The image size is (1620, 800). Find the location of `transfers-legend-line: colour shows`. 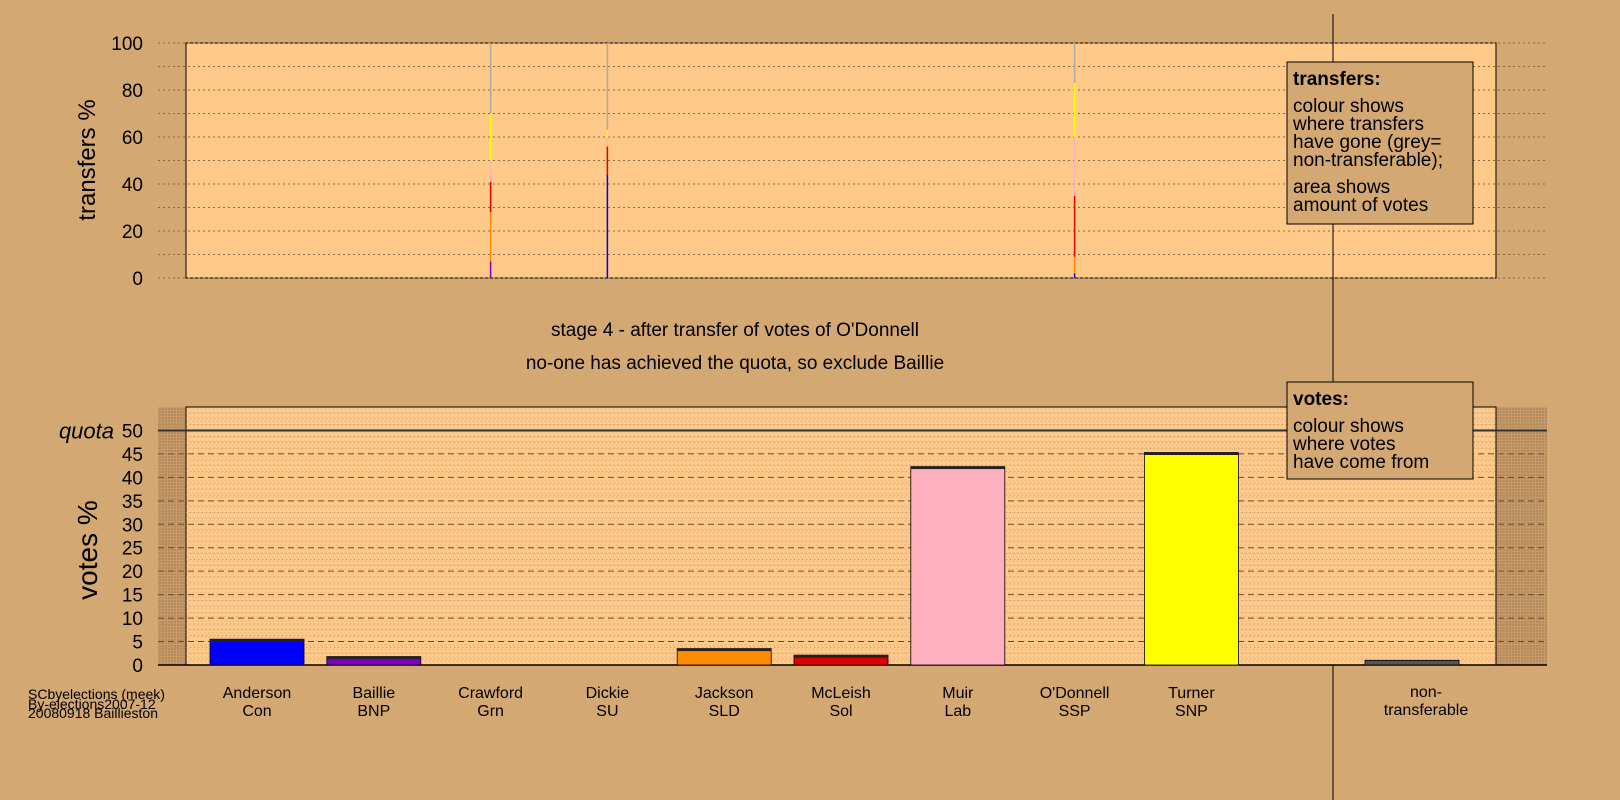

transfers-legend-line: colour shows is located at coordinates (1348, 106).